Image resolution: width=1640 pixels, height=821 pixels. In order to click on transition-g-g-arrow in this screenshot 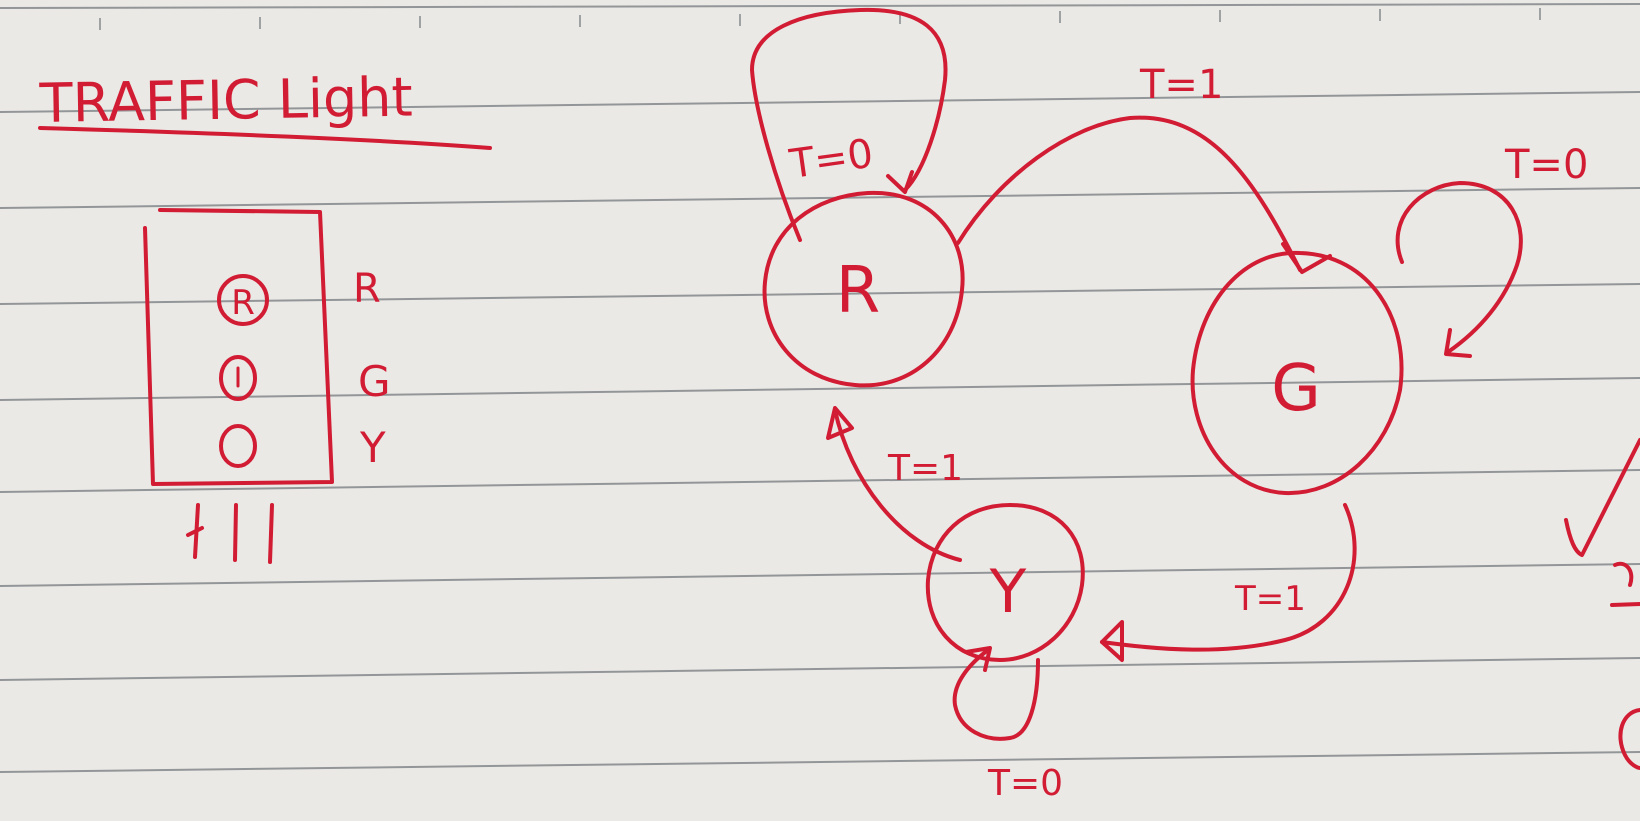, I will do `click(1459, 267)`.